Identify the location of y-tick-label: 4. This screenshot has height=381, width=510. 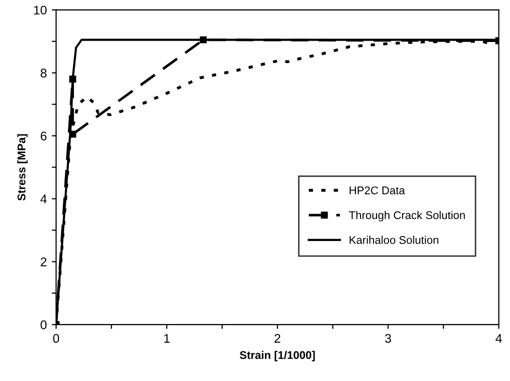
(43, 199).